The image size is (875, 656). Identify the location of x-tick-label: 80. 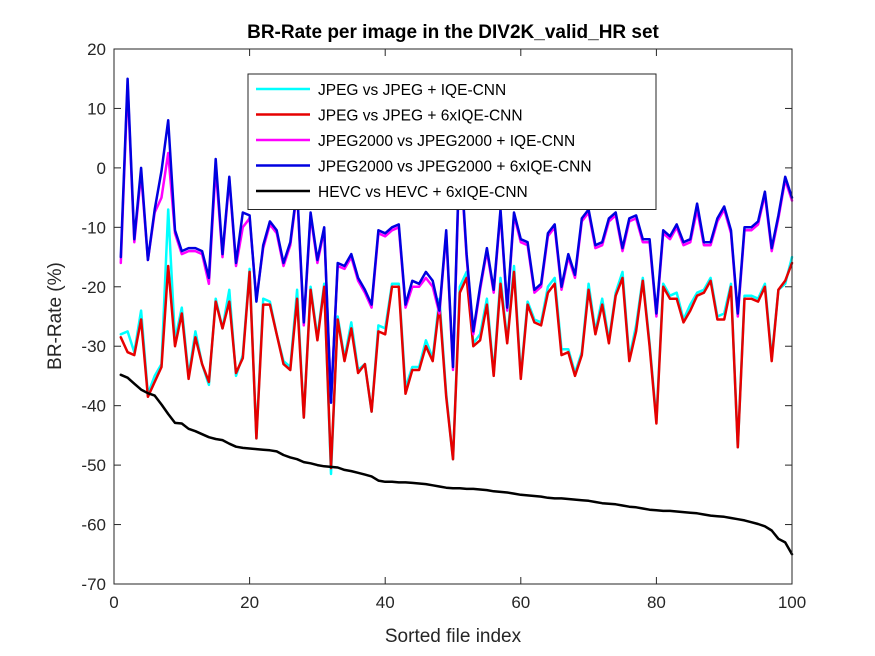
(656, 602).